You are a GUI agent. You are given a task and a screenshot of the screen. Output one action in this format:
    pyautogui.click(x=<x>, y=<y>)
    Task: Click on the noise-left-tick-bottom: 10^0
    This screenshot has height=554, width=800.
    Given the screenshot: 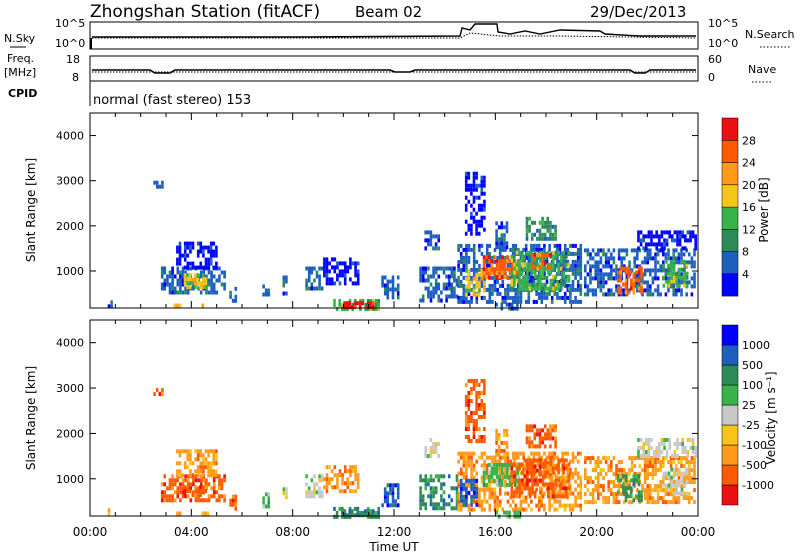 What is the action you would take?
    pyautogui.click(x=70, y=43)
    